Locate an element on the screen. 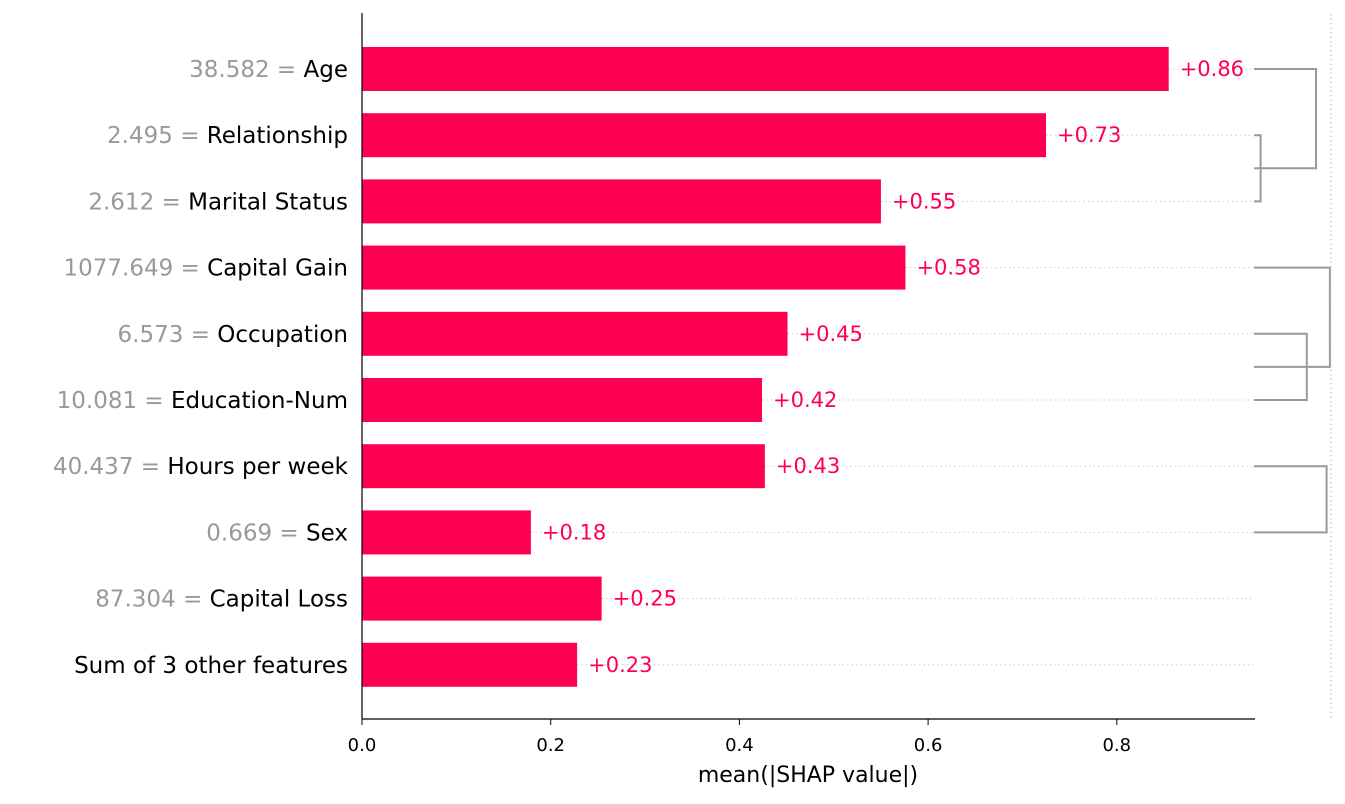  feature-label: 10.081 = Education-Num is located at coordinates (202, 401).